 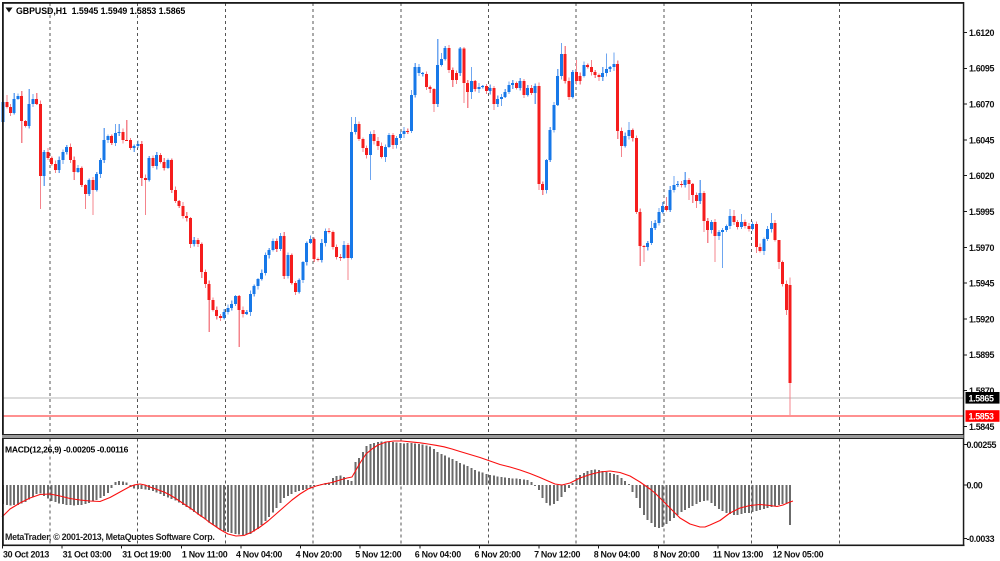 What do you see at coordinates (498, 555) in the screenshot?
I see `svg-text: 6 Nov 20:00` at bounding box center [498, 555].